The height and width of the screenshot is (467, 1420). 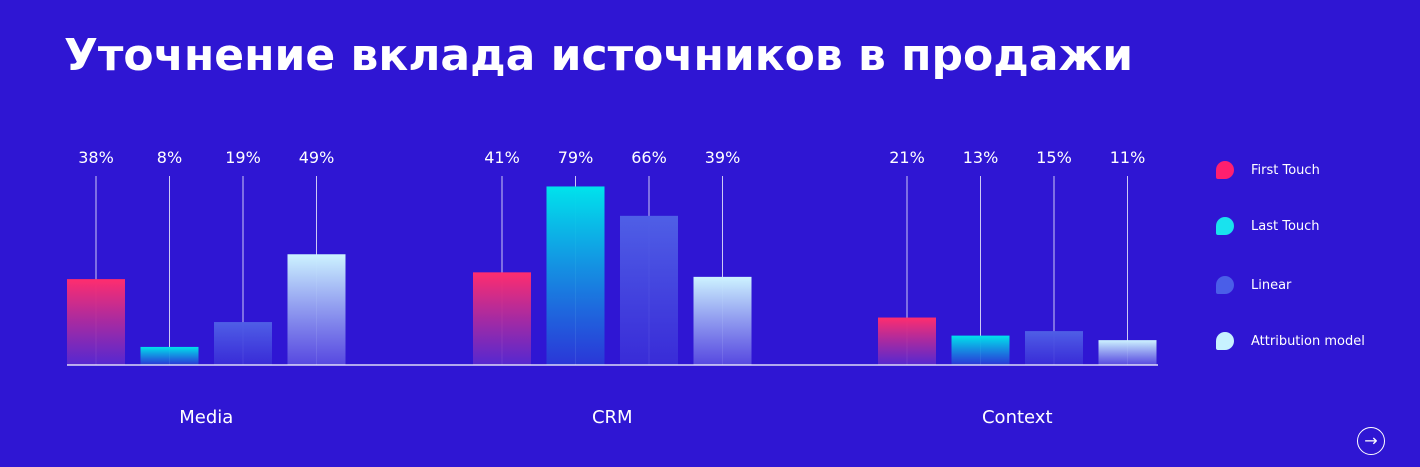 I want to click on bar-last-touch-crm, so click(x=575, y=275).